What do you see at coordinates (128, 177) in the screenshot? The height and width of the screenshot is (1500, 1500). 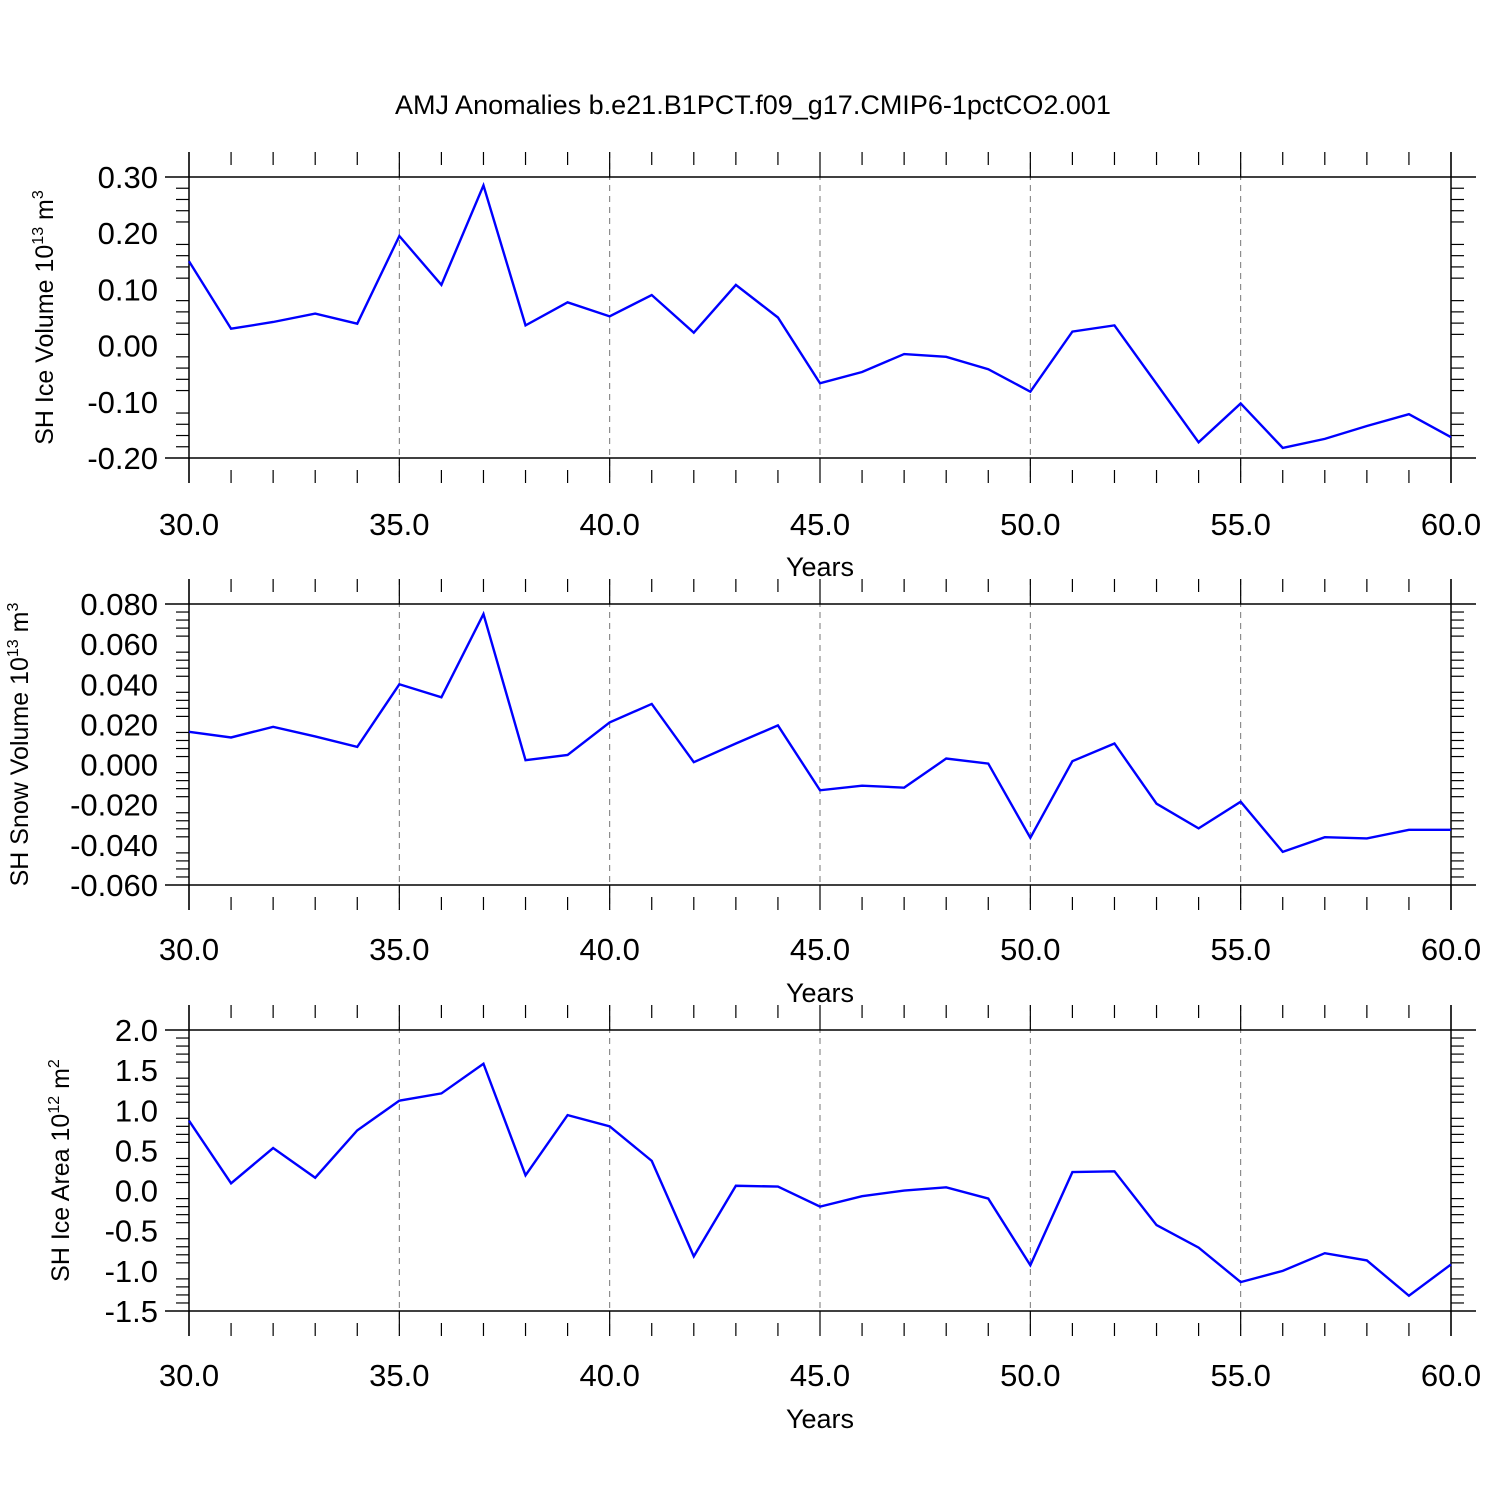 I see `y-tick-label: 0.30` at bounding box center [128, 177].